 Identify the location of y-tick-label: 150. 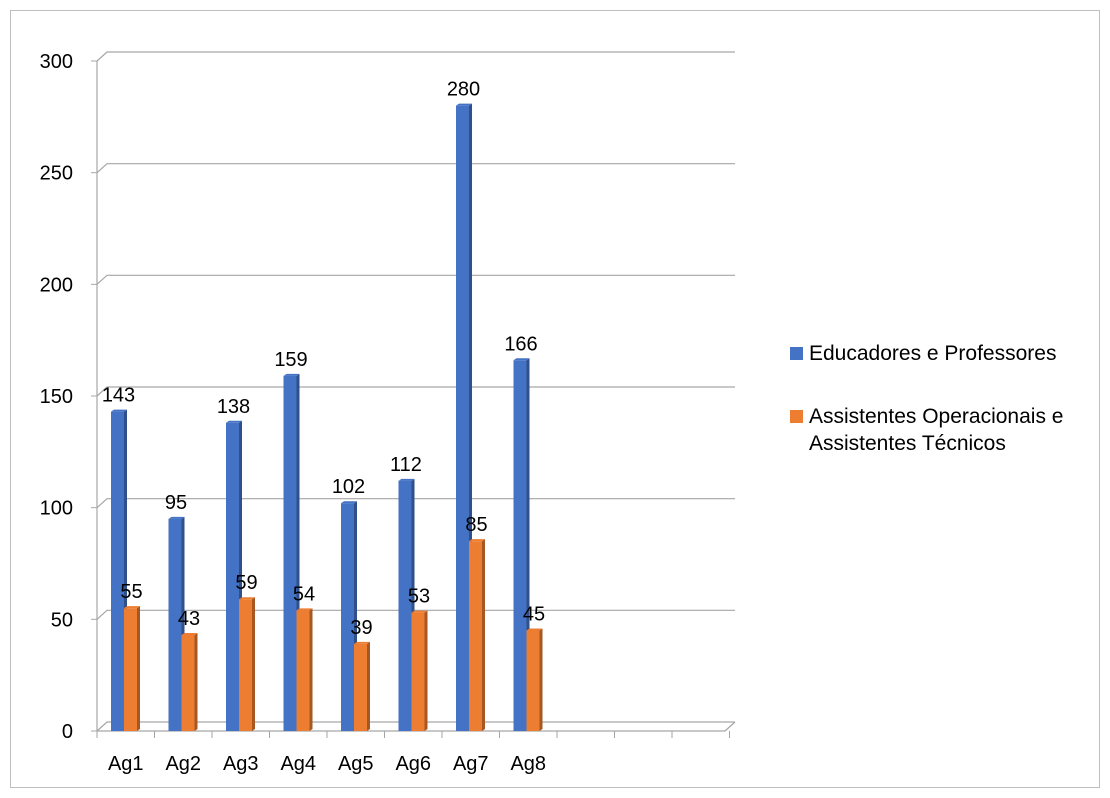
(56, 397).